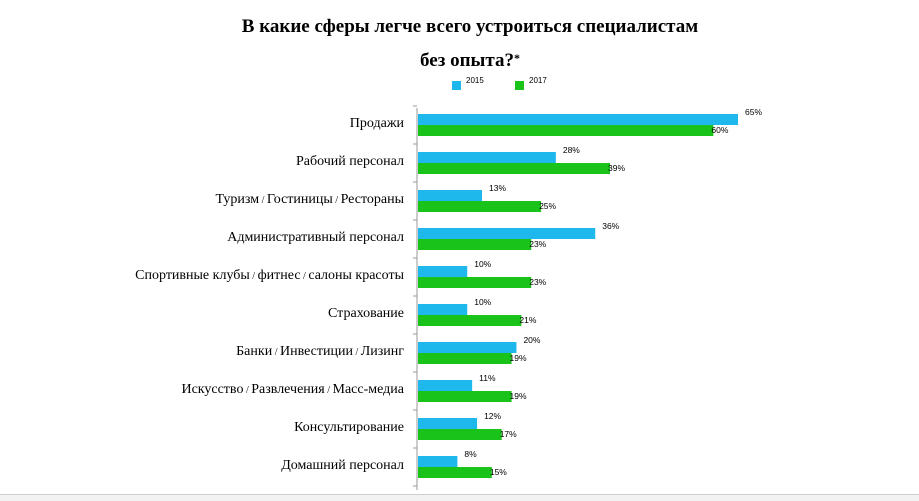 This screenshot has height=501, width=919. What do you see at coordinates (342, 465) in the screenshot?
I see `category-label: Домашний персонал` at bounding box center [342, 465].